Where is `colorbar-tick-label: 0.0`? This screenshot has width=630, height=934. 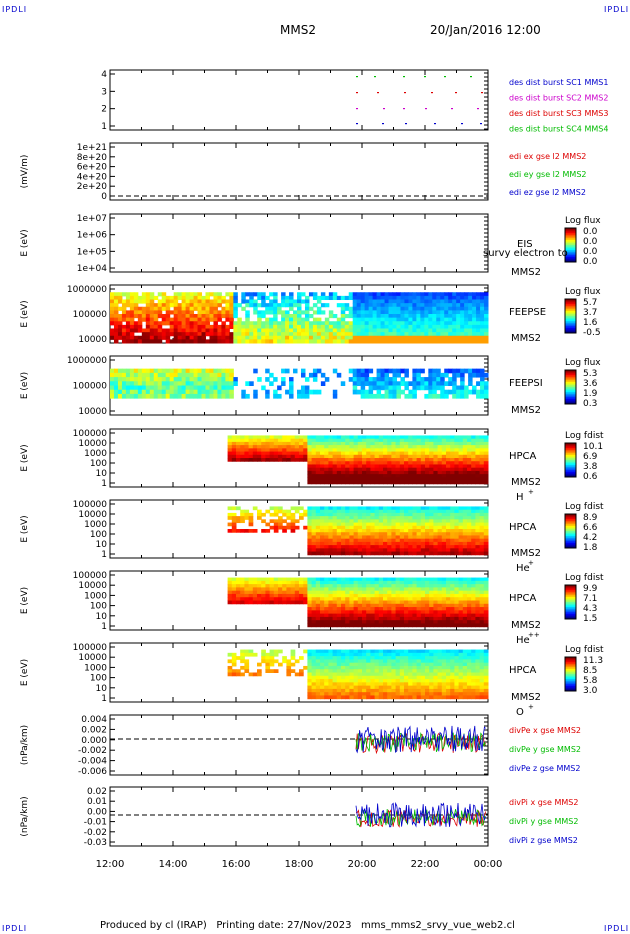
colorbar-tick-label: 0.0 is located at coordinates (590, 242).